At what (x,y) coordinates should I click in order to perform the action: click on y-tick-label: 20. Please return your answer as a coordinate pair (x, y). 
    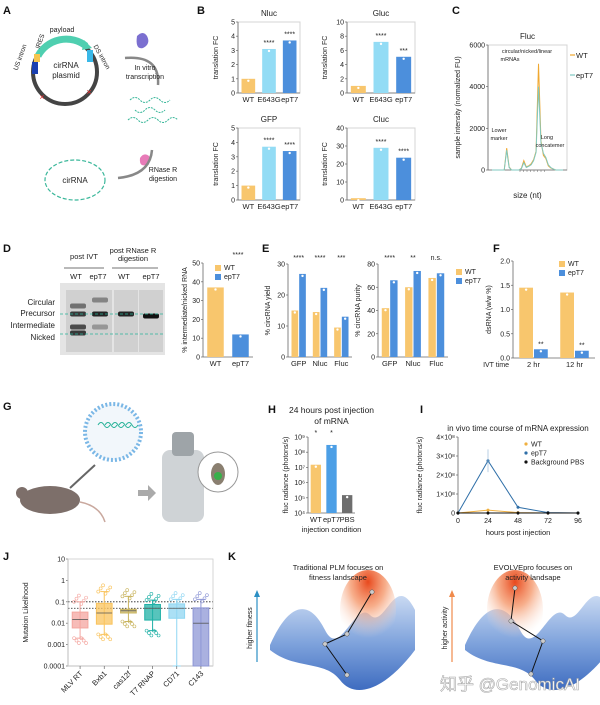
    Looking at the image, I should click on (371, 334).